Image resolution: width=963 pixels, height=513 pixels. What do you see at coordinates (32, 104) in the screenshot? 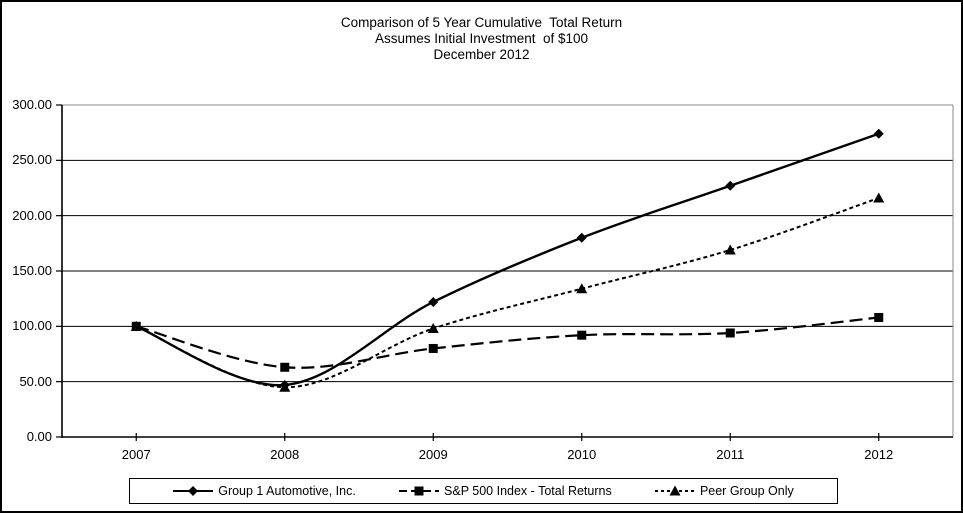
I see `y-axis-label: 300.00` at bounding box center [32, 104].